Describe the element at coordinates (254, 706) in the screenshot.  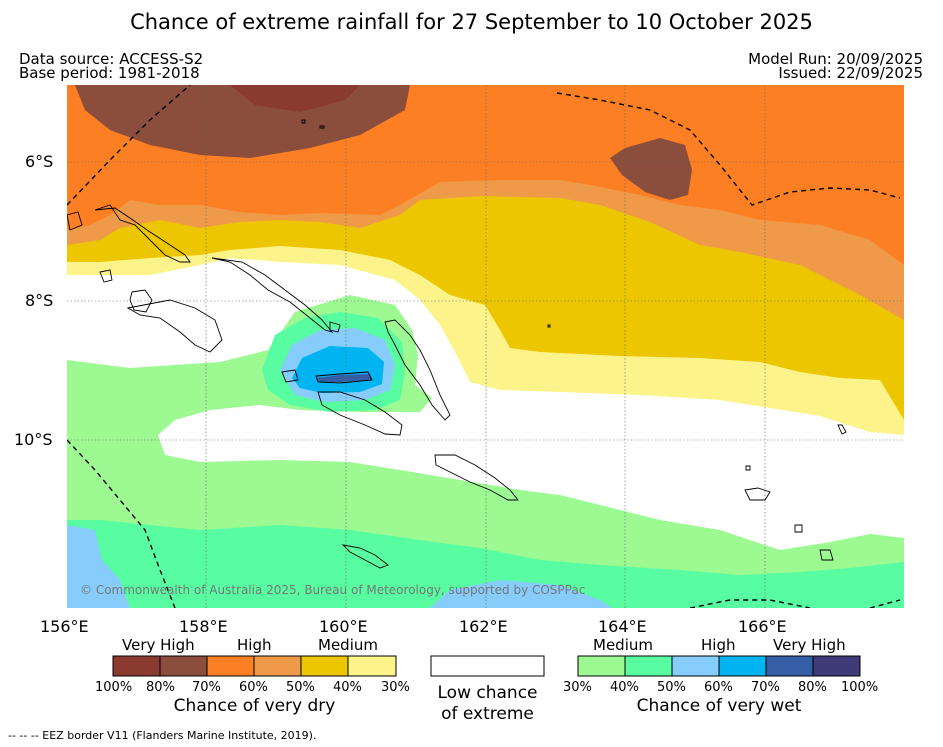
I see `dry-caption: Chance of very dry` at that location.